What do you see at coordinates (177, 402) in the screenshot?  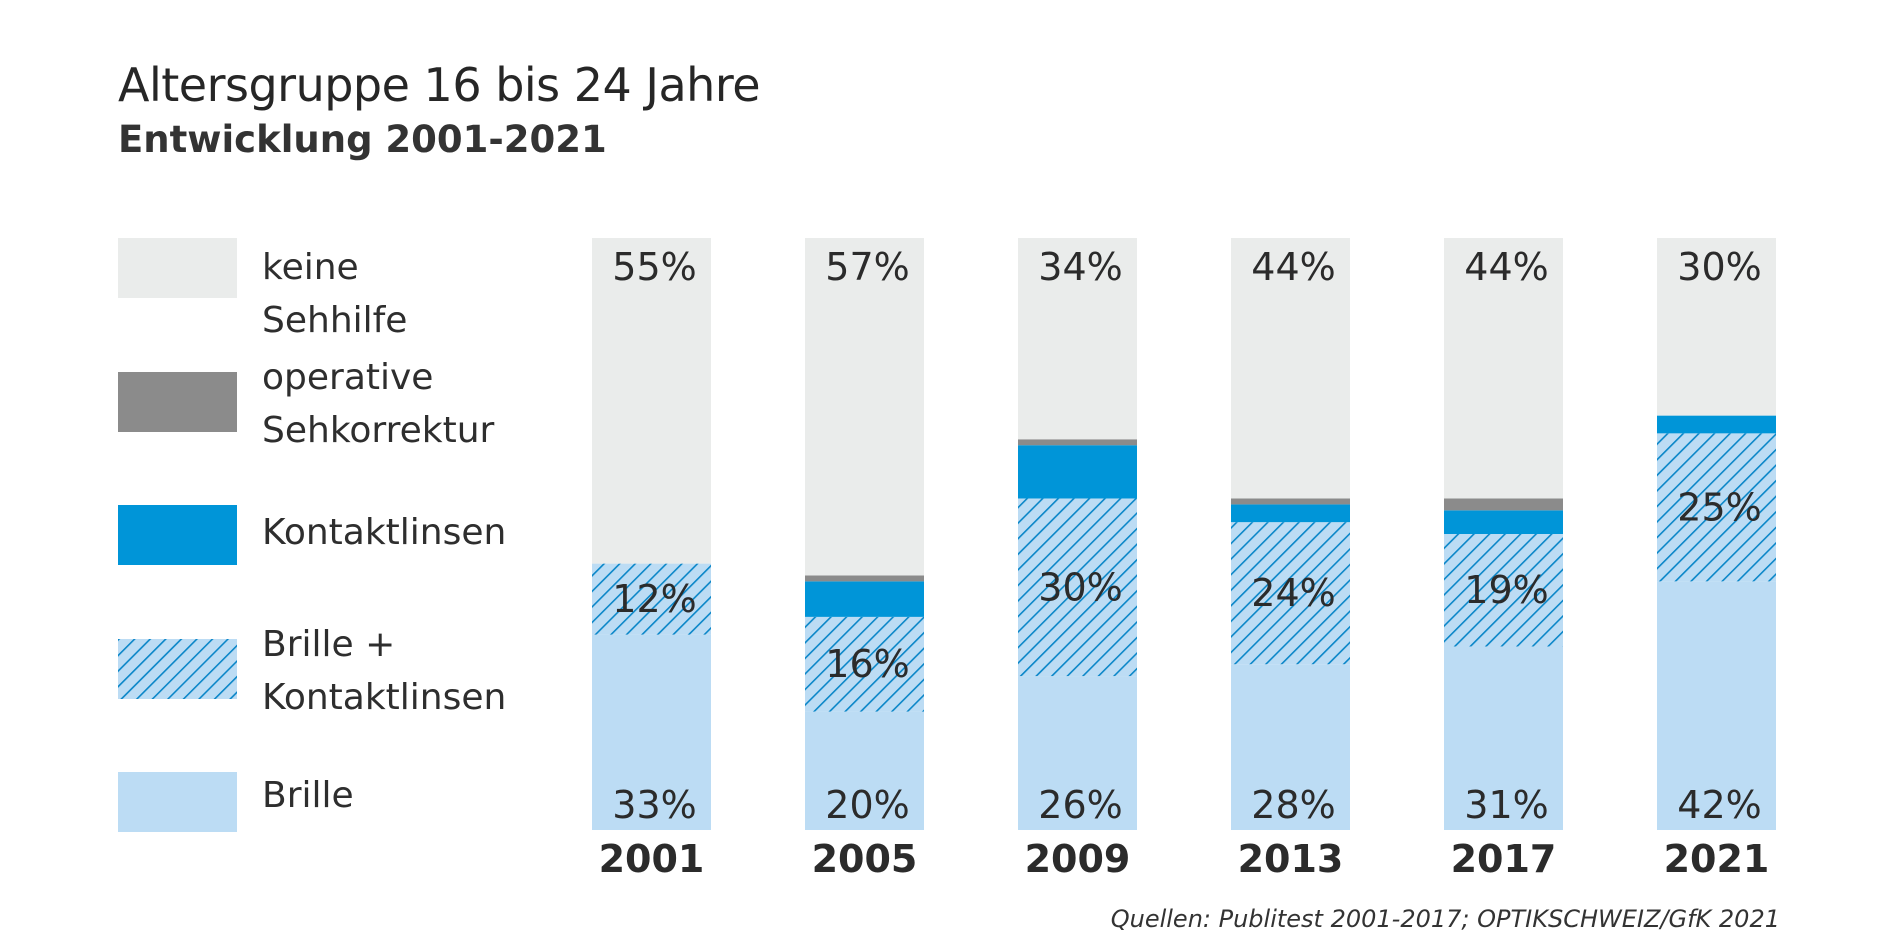 I see `legend-swatch-operative-sehkorrektur` at bounding box center [177, 402].